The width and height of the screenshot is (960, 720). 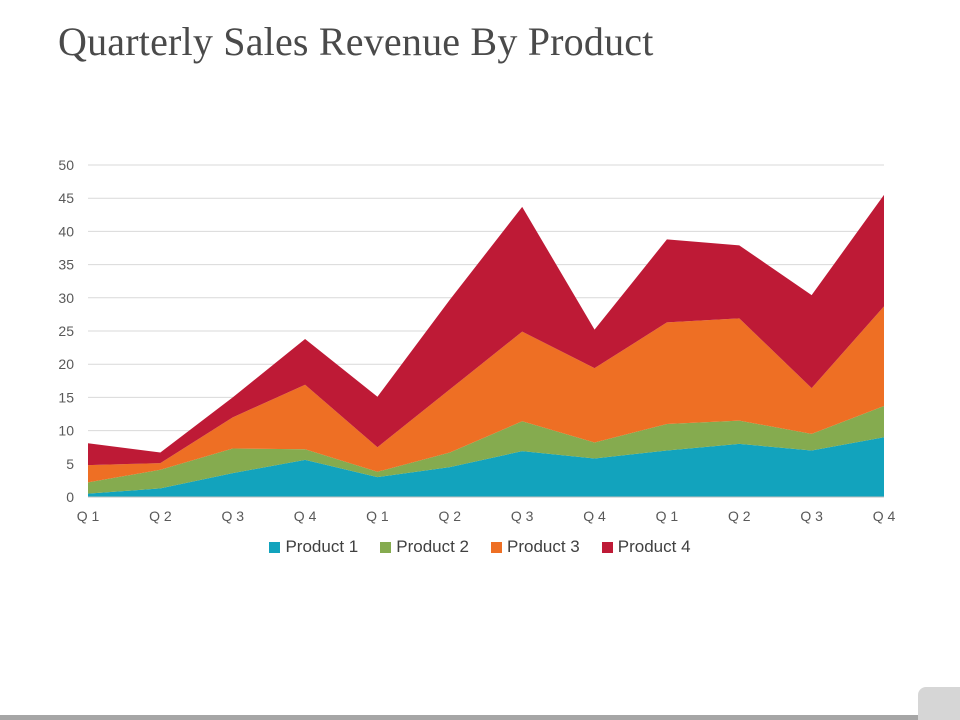 I want to click on y-tick-label: 40, so click(x=66, y=231).